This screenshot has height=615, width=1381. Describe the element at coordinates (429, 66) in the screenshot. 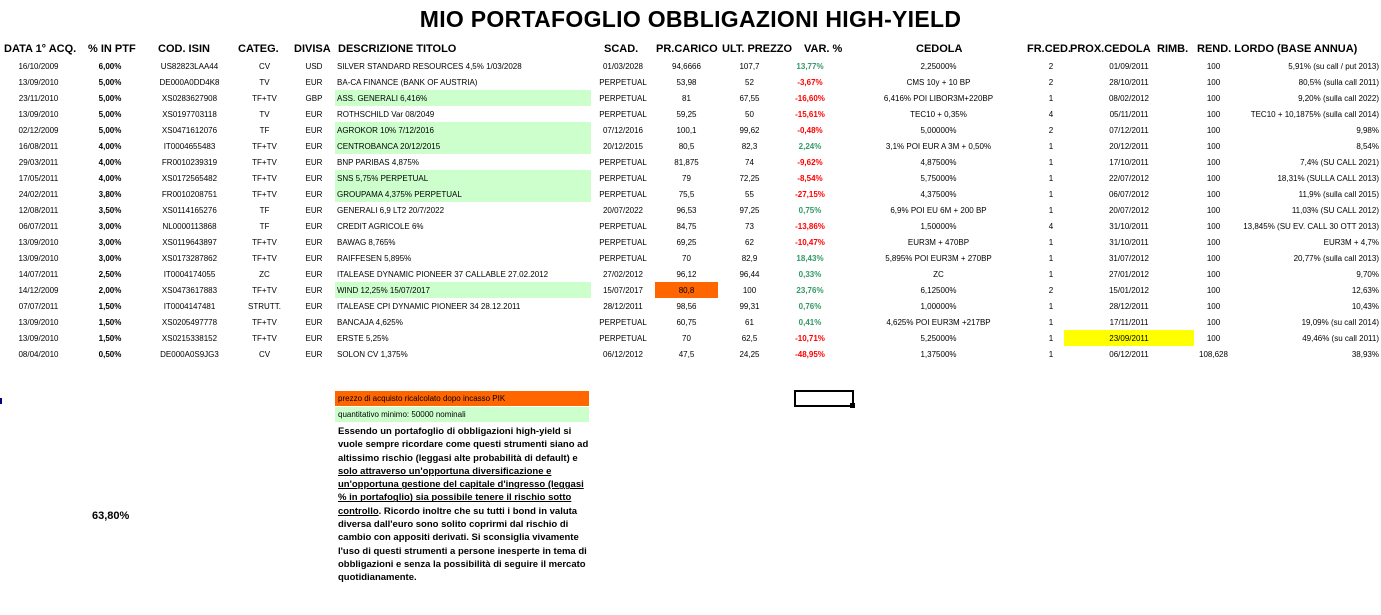

I see `cell-descrizione: SILVER STANDARD RESOURCES 4,5% 1/03/2028` at that location.